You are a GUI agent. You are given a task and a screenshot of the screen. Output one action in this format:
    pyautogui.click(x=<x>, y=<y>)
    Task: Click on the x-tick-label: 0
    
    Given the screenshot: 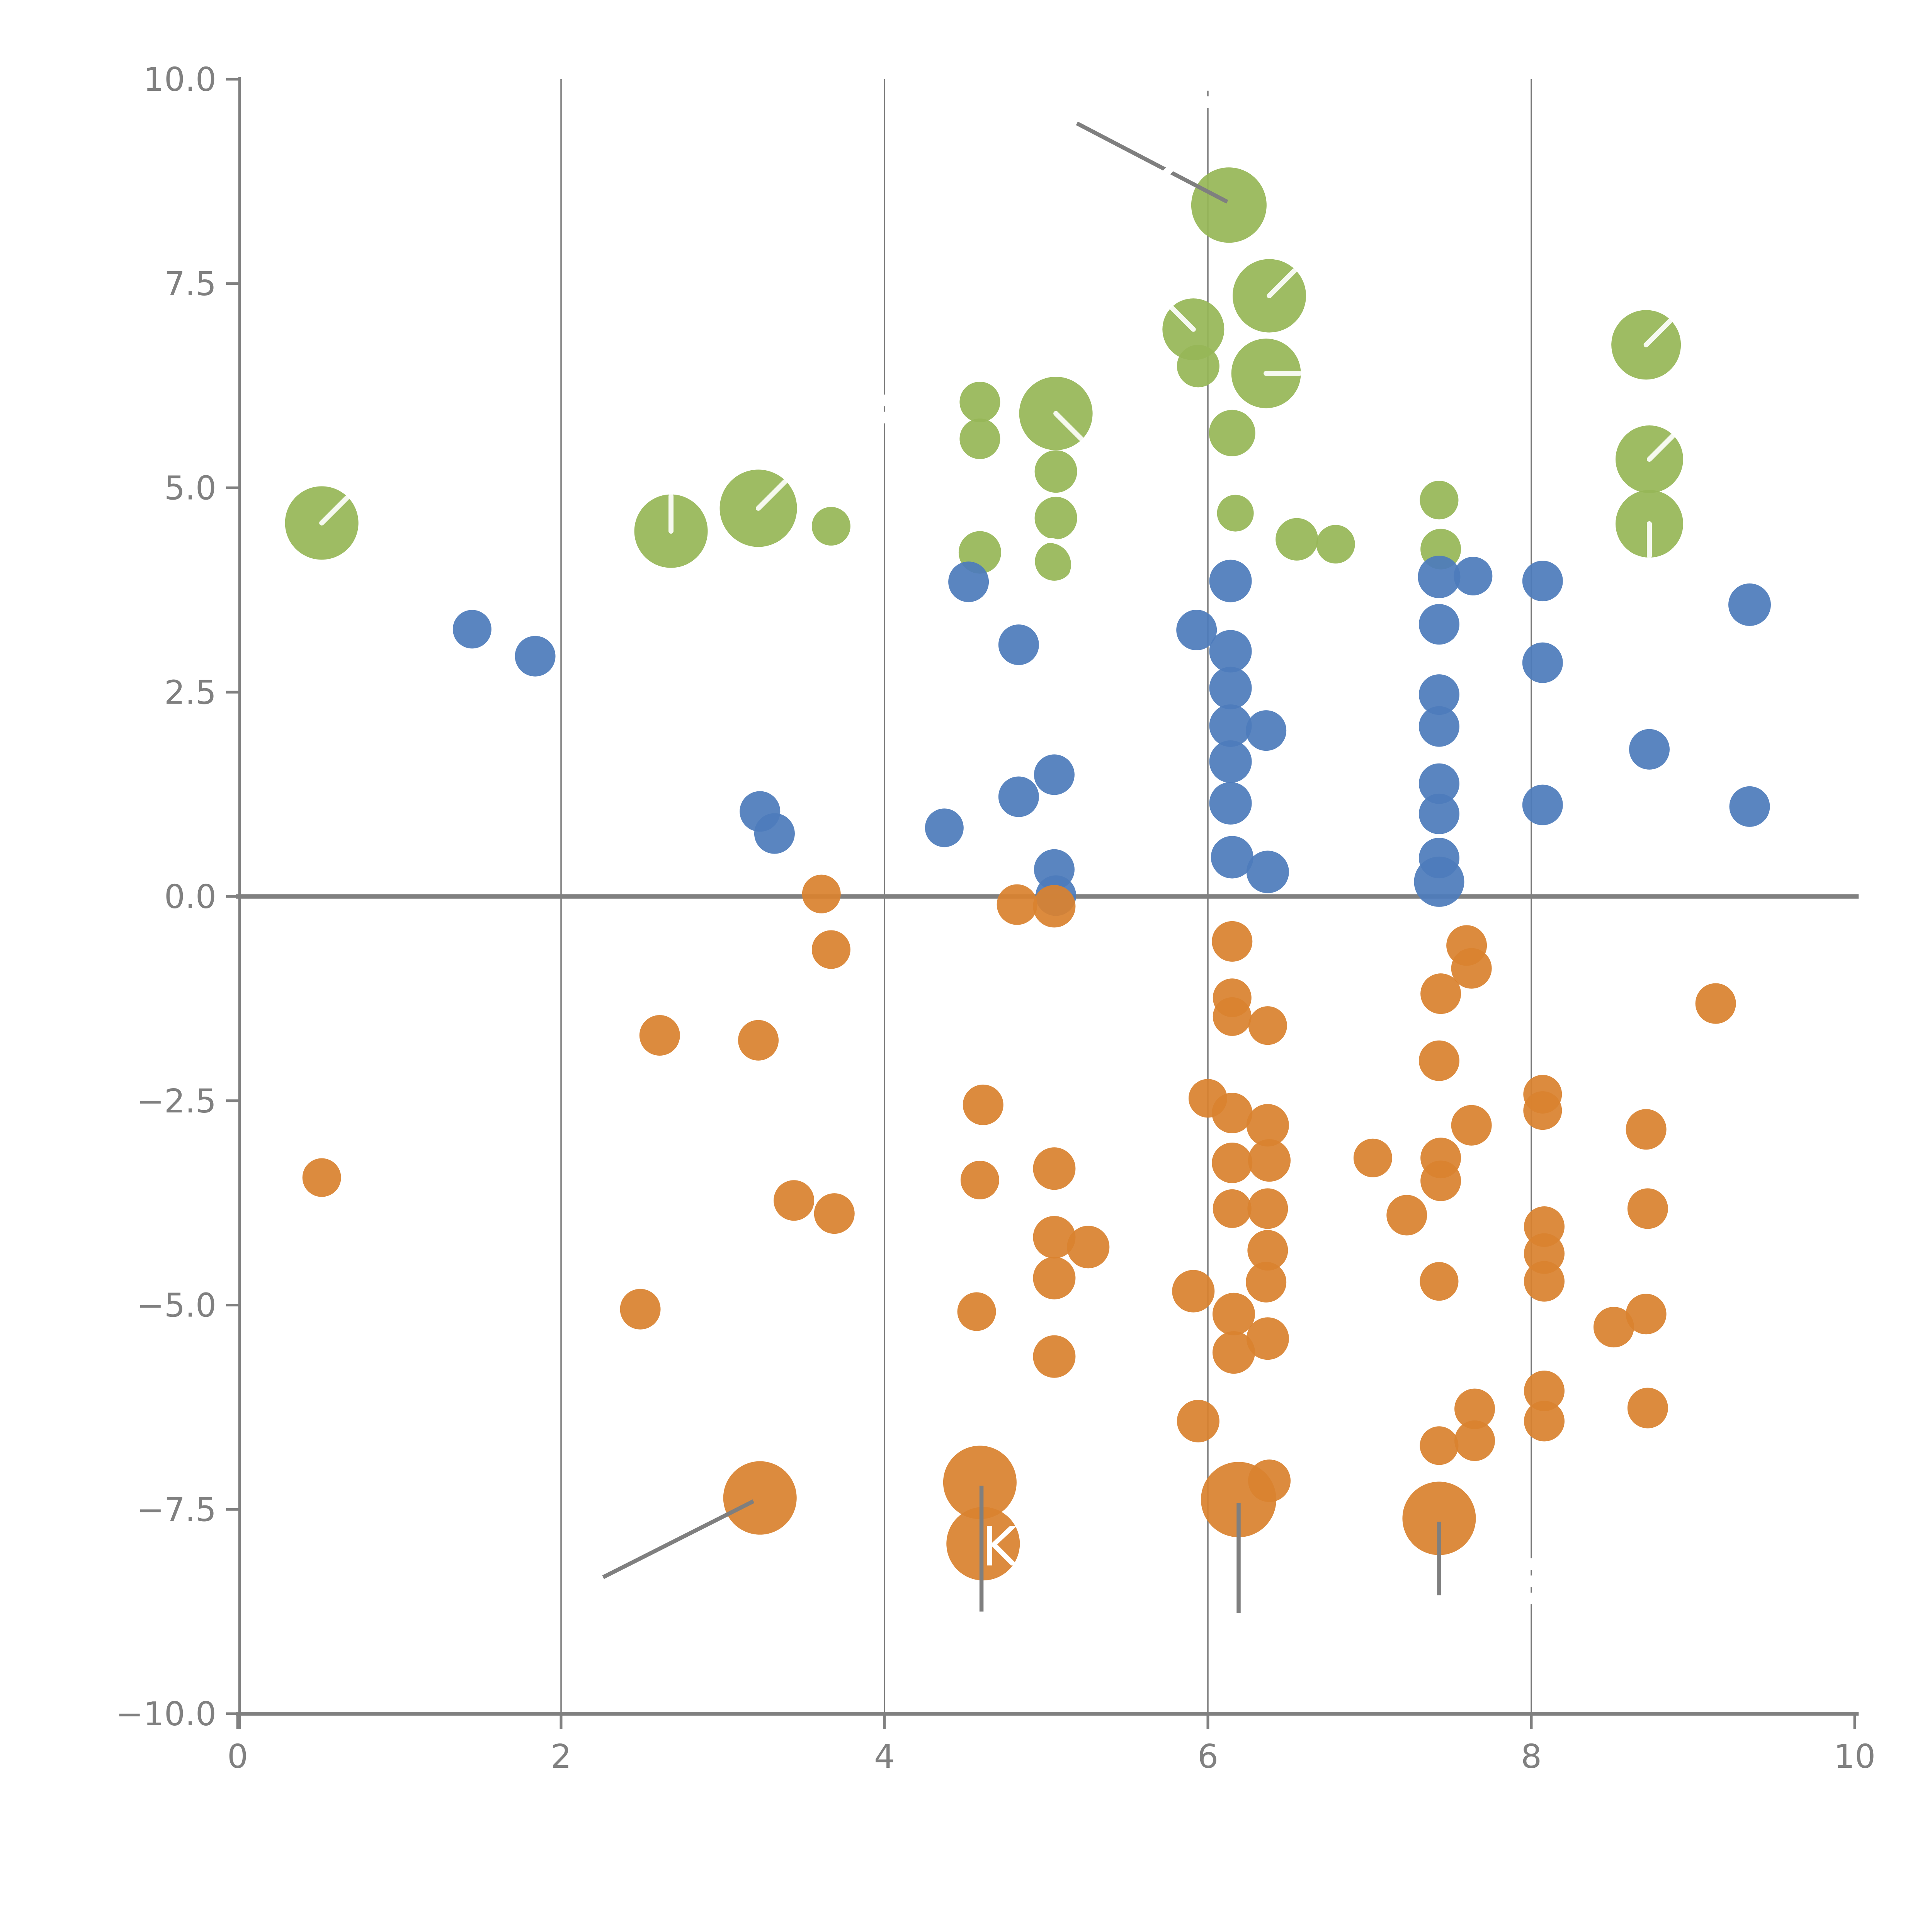 What is the action you would take?
    pyautogui.click(x=237, y=1757)
    